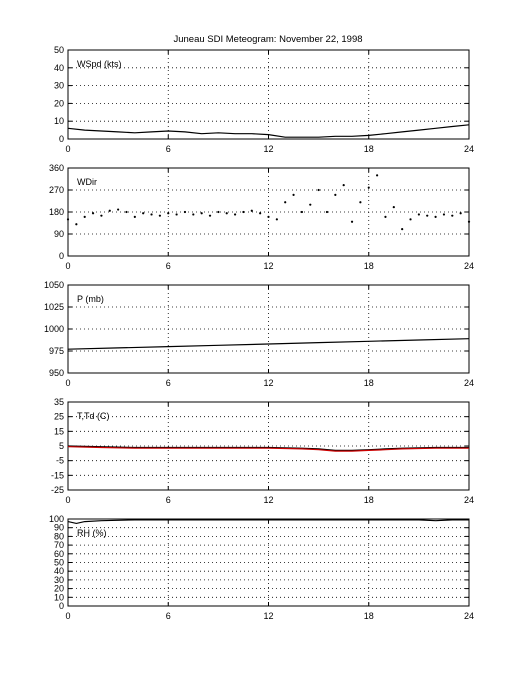 The height and width of the screenshot is (688, 520). What do you see at coordinates (54, 307) in the screenshot?
I see `y-tick-label: 1025` at bounding box center [54, 307].